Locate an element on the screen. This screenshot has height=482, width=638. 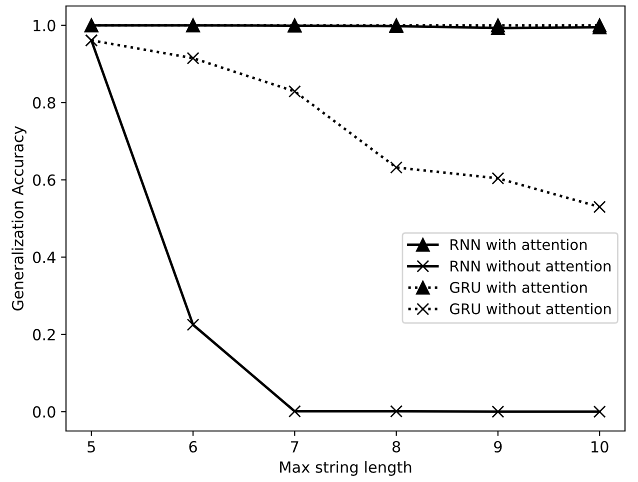
legend-label: RNN without attention is located at coordinates (530, 266).